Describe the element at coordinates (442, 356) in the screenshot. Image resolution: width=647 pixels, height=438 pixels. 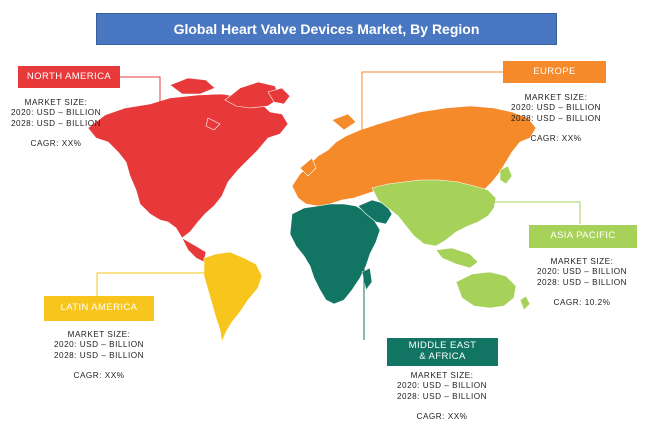
I see `mea-name-line2: & AFRICA` at that location.